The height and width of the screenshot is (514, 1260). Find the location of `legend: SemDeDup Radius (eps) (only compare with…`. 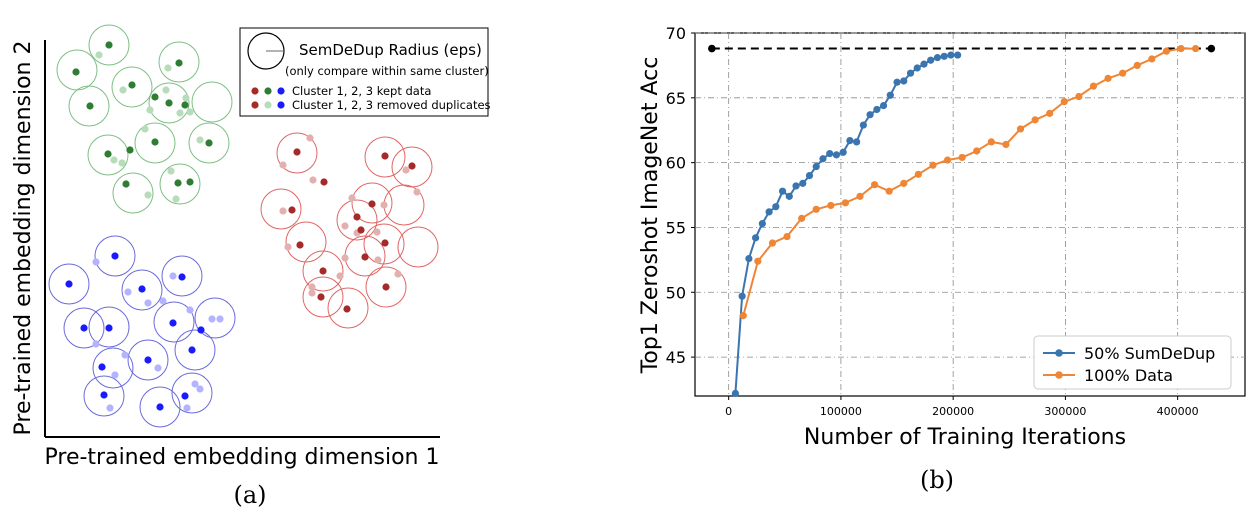

legend: SemDeDup Radius (eps) (only compare with… is located at coordinates (365, 72).